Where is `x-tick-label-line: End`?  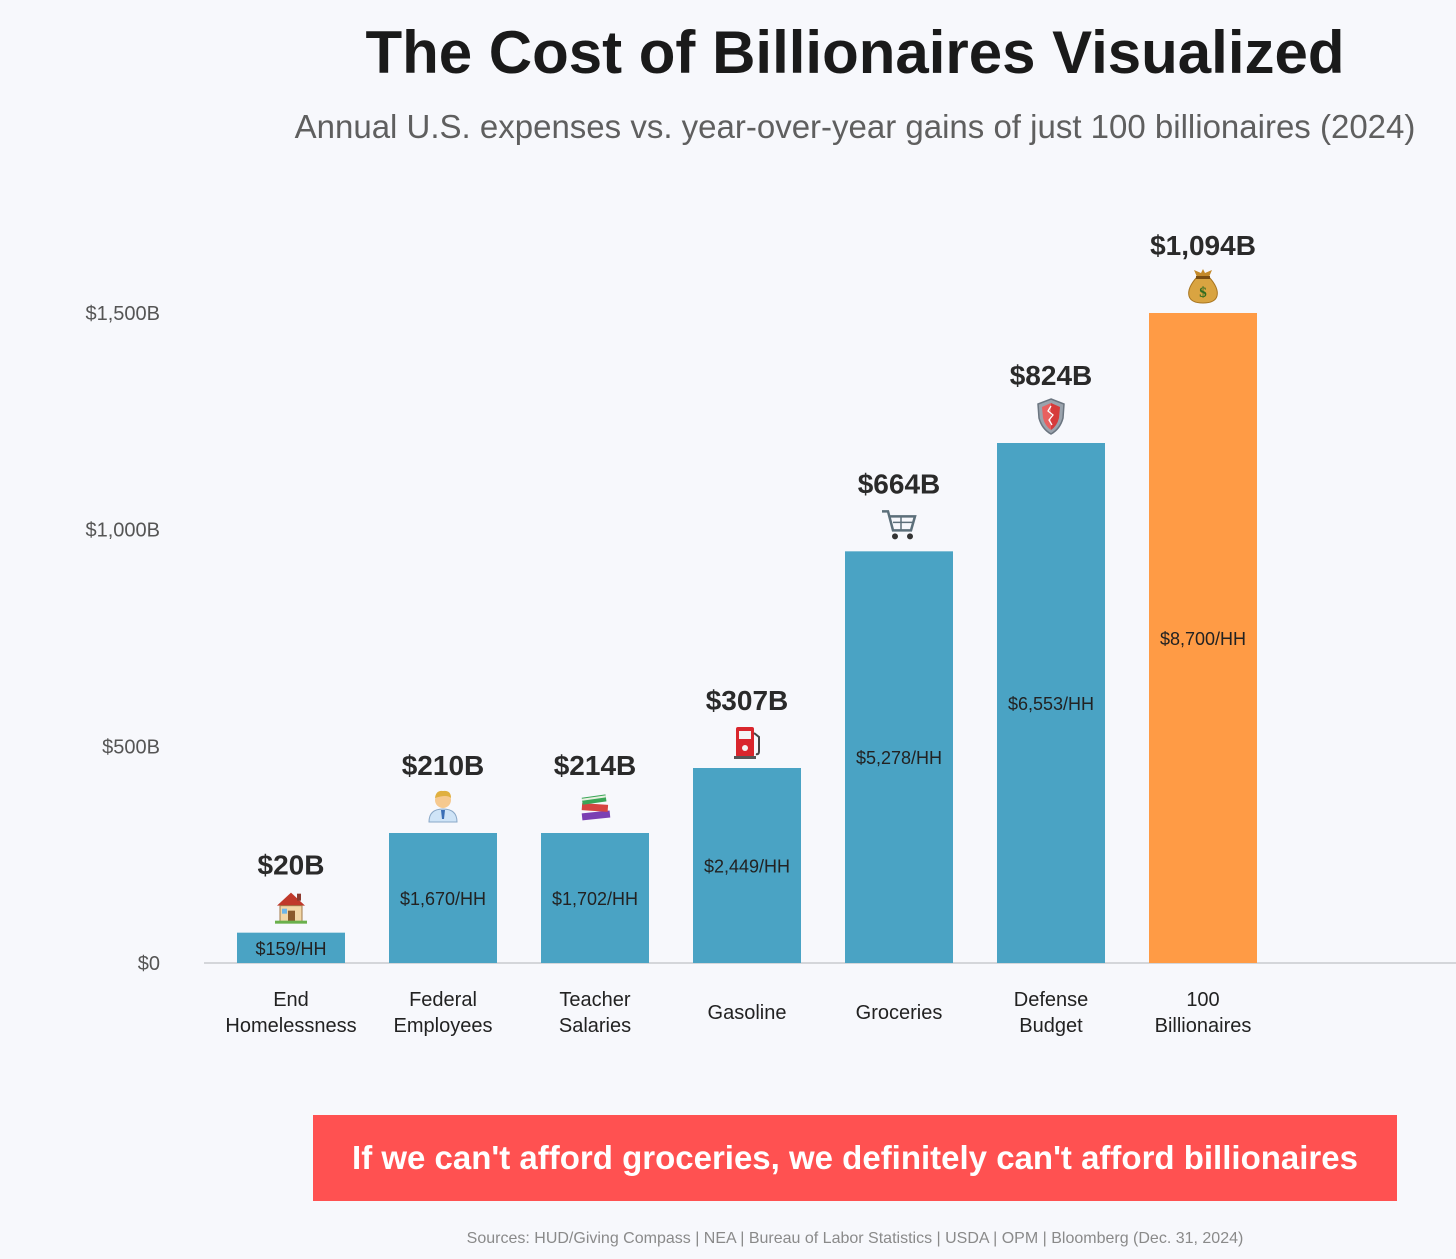
x-tick-label-line: End is located at coordinates (291, 1000).